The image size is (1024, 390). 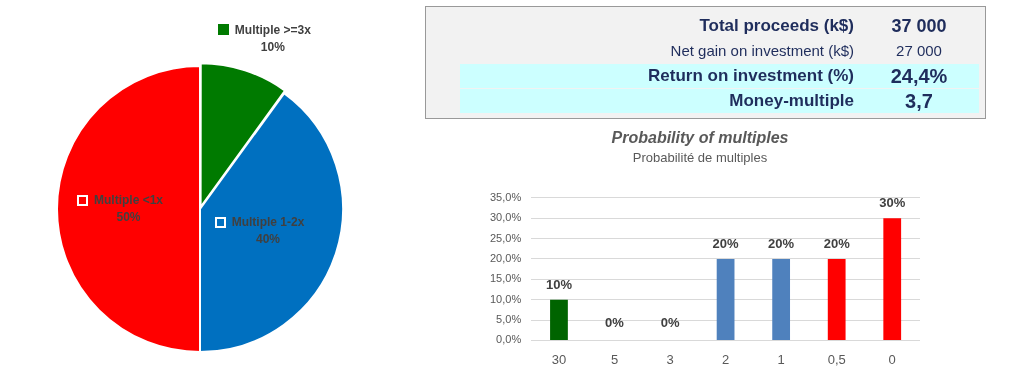 I want to click on data-label: 50%, so click(x=128, y=217).